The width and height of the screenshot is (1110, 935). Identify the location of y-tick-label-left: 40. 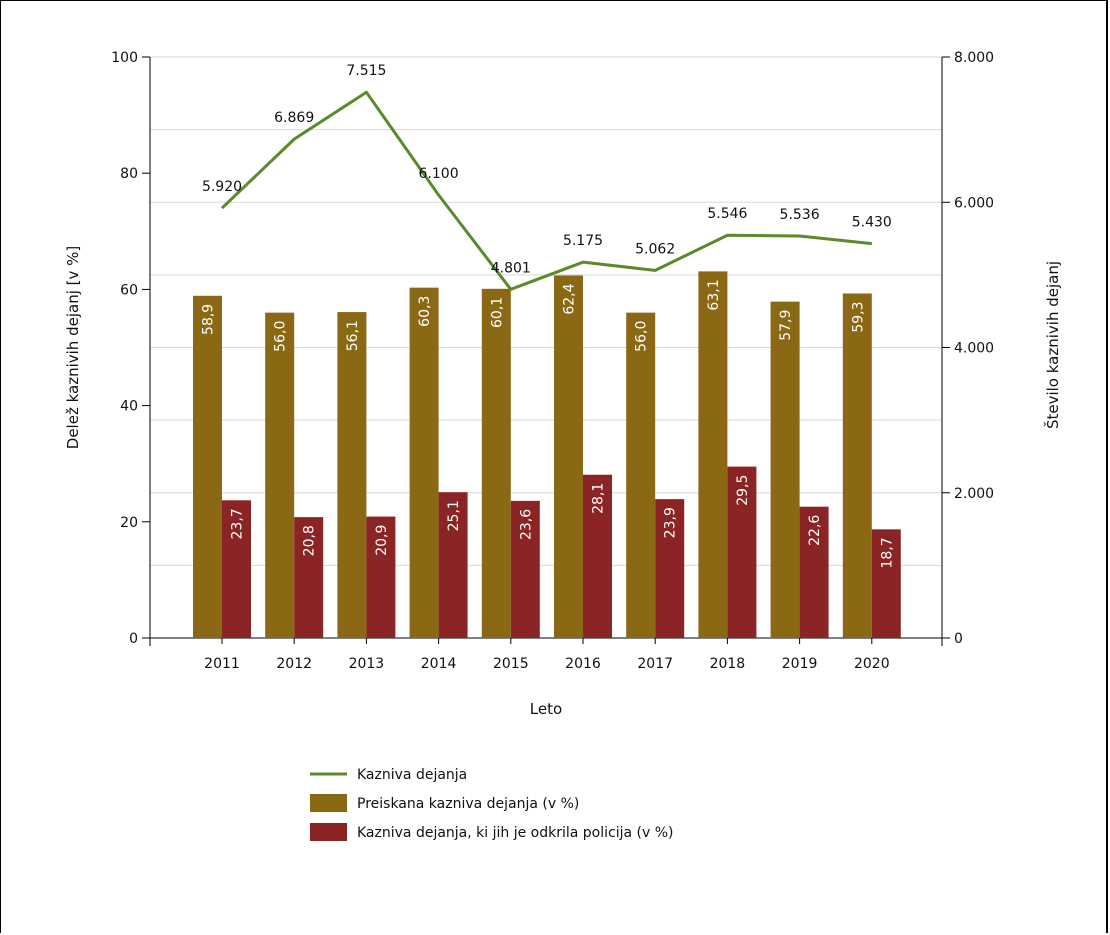
(129, 407).